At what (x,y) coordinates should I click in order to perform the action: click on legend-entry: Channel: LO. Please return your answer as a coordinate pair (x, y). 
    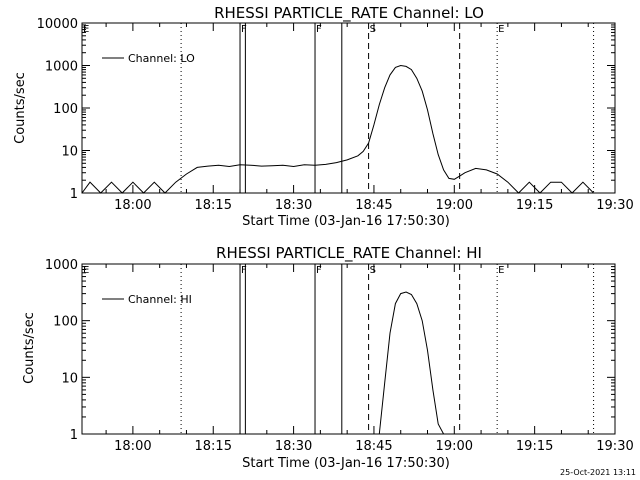
    Looking at the image, I should click on (161, 58).